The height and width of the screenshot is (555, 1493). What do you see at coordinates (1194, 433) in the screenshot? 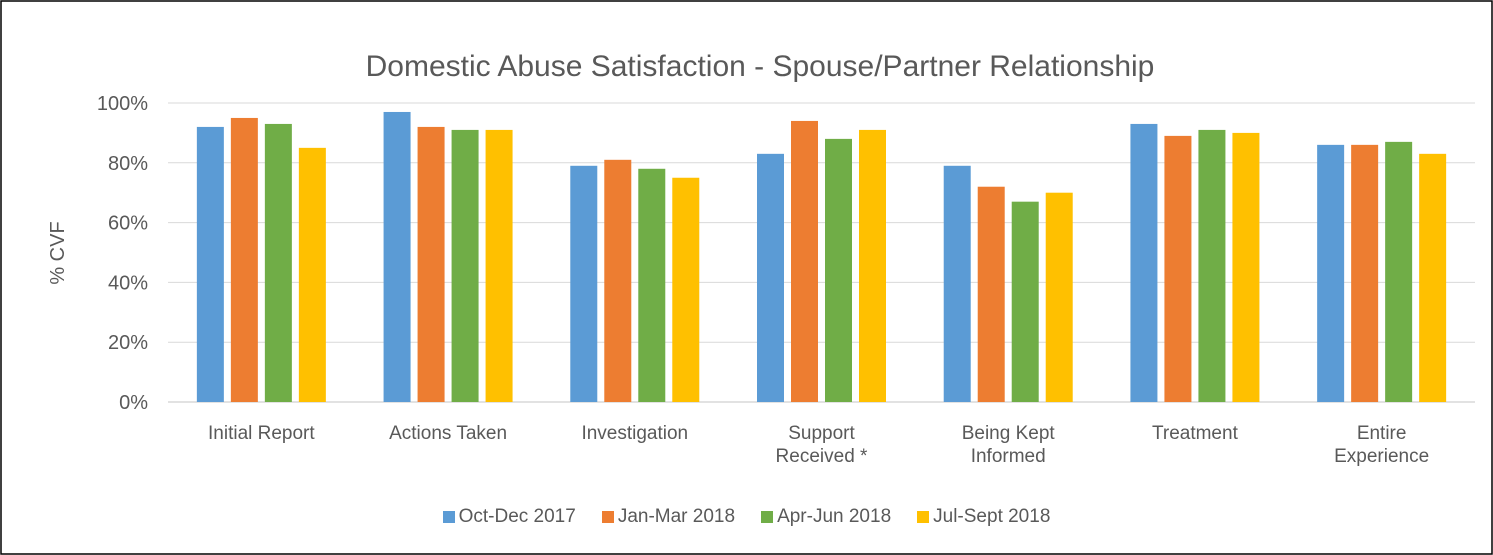
I see `x-tick-label: Treatment` at bounding box center [1194, 433].